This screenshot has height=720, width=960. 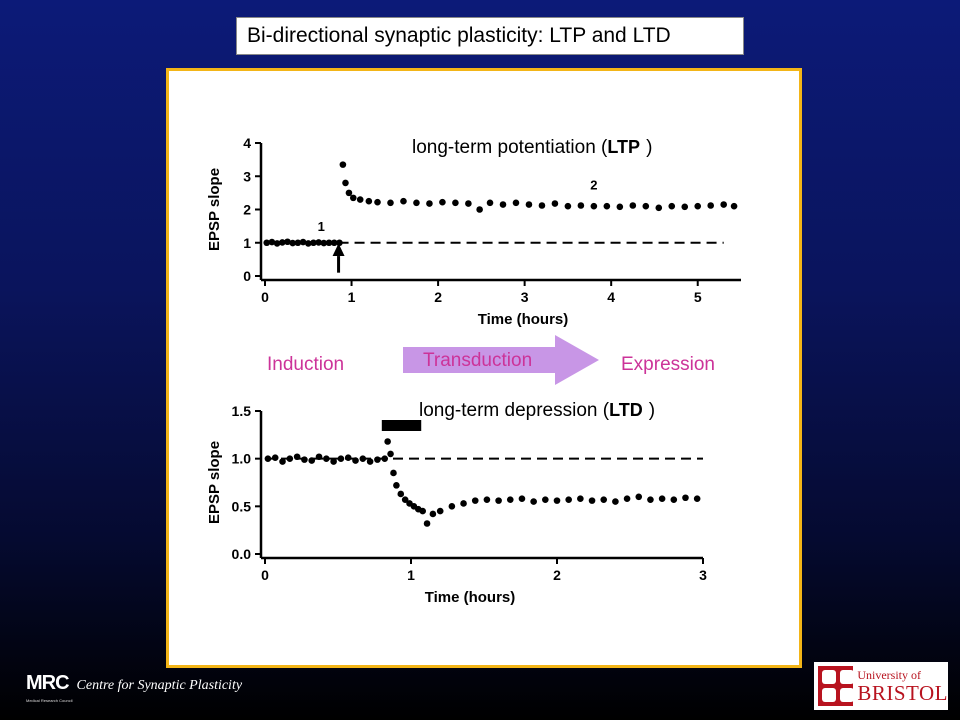 I want to click on svg-text: long-term depression (LTD), so click(x=537, y=410).